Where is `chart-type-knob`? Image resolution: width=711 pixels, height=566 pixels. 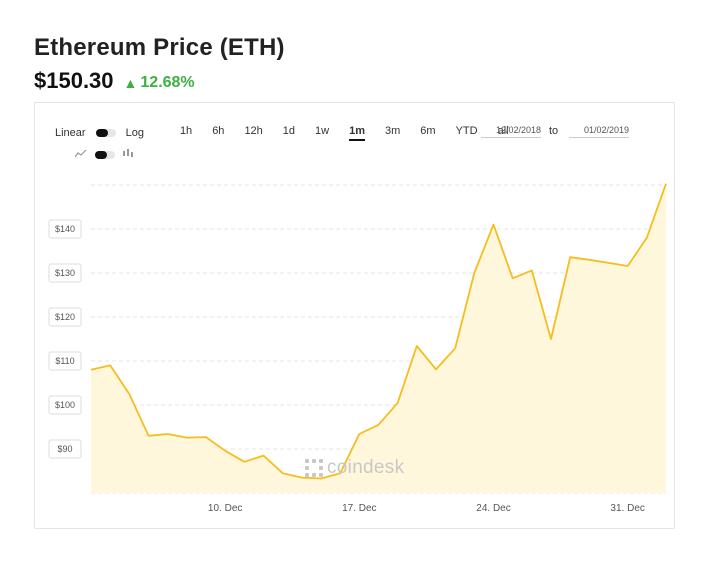 chart-type-knob is located at coordinates (101, 155).